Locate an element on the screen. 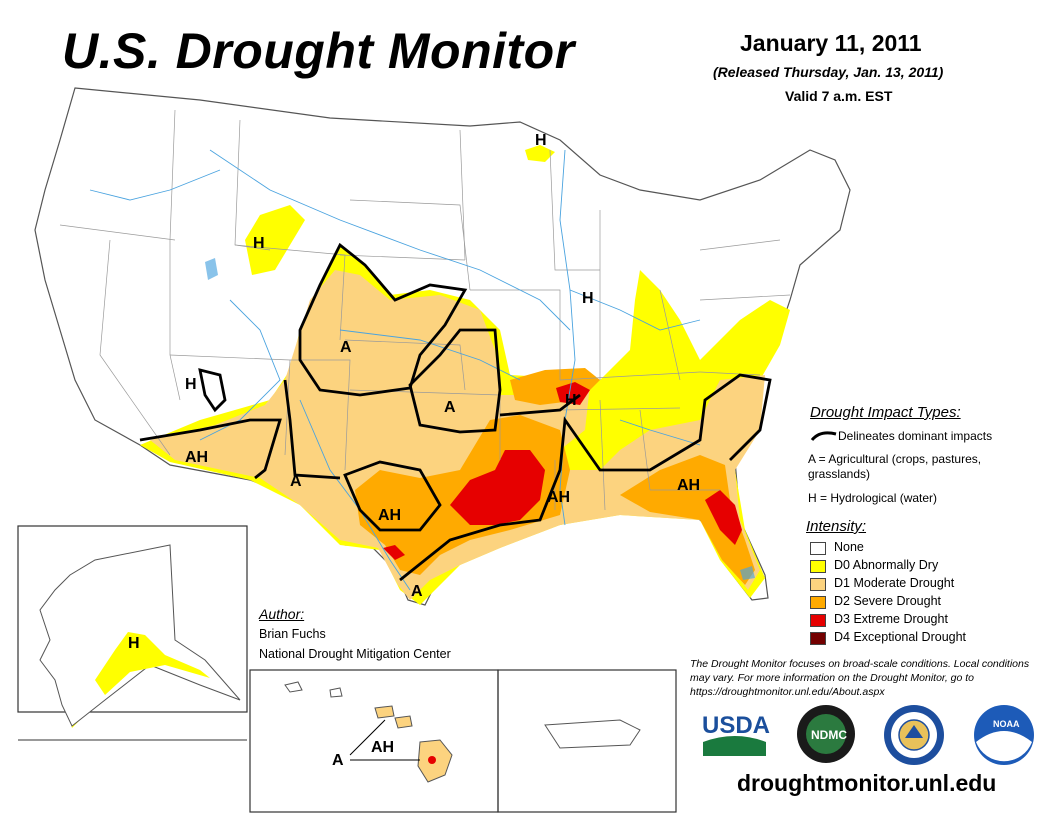 This screenshot has height=816, width=1056. legend-none: None is located at coordinates (849, 547).